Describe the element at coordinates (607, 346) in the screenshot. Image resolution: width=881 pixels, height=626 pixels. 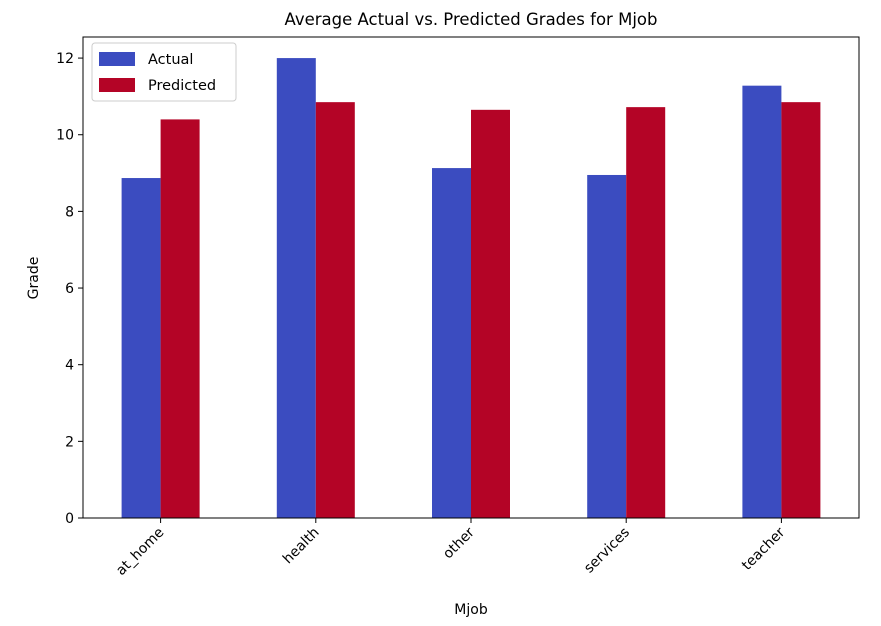
I see `bar-actual-services` at that location.